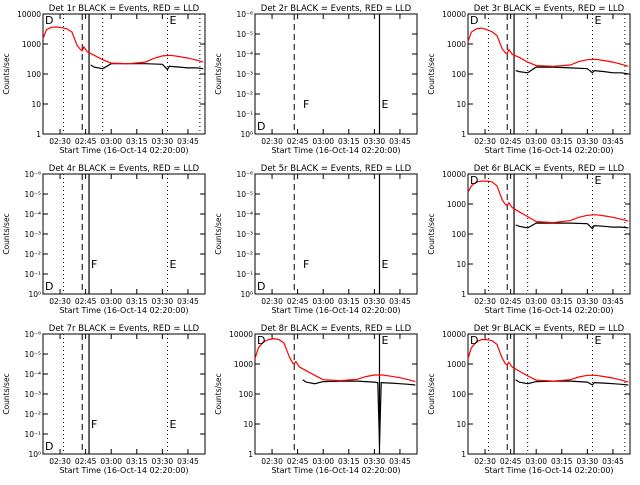 This screenshot has width=640, height=485. I want to click on panel-6-xtick-label: 03:15, so click(562, 301).